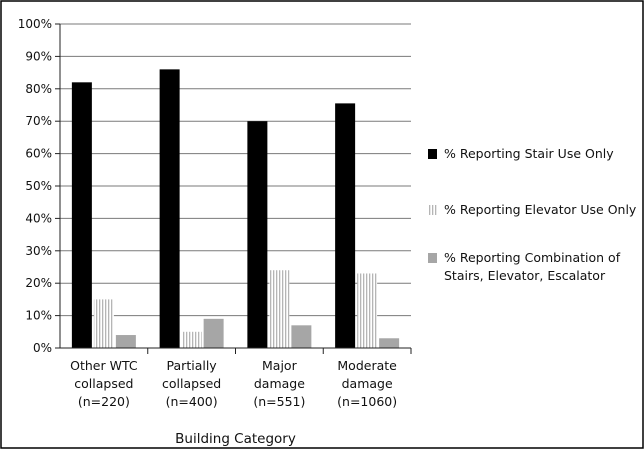  I want to click on y-tick-label: 100%, so click(35, 24).